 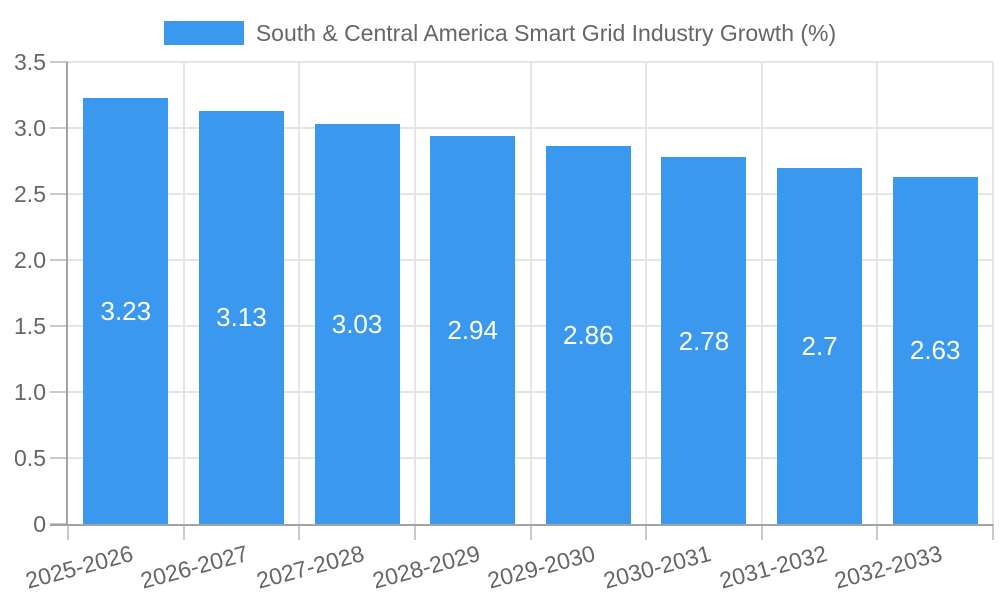 I want to click on y-axis-tick-label: 2.0, so click(x=30, y=260).